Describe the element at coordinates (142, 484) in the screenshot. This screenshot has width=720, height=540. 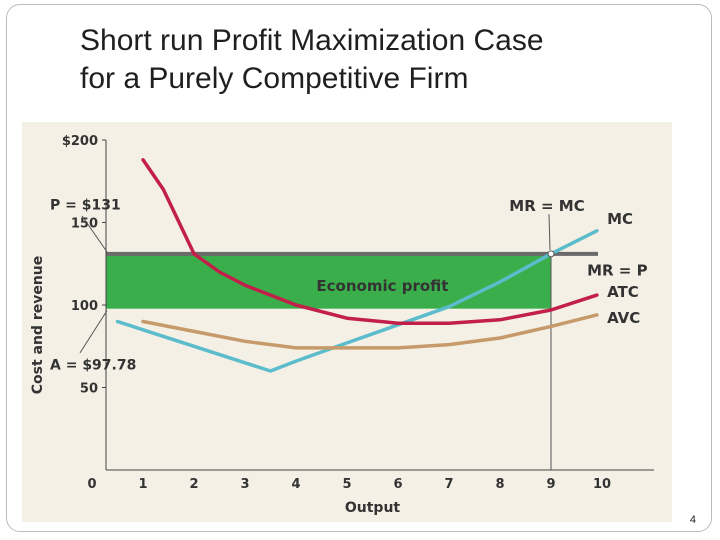
I see `x-tick-label: 1` at that location.